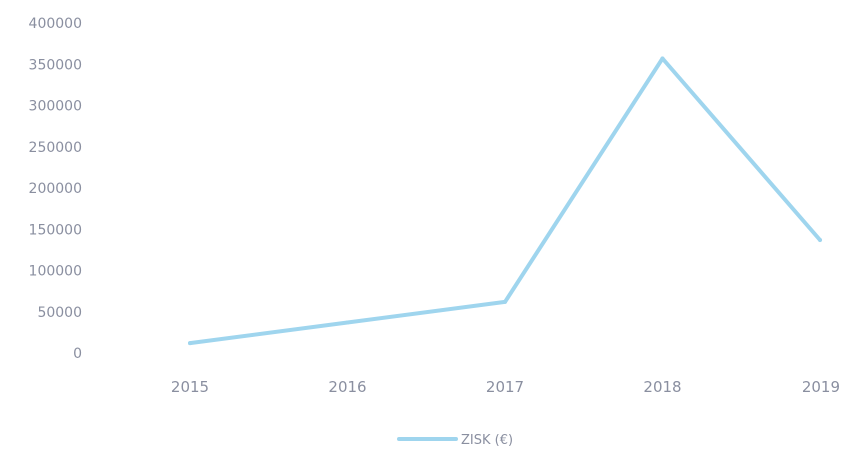 The image size is (847, 449). I want to click on y-tick-label: 100000, so click(55, 272).